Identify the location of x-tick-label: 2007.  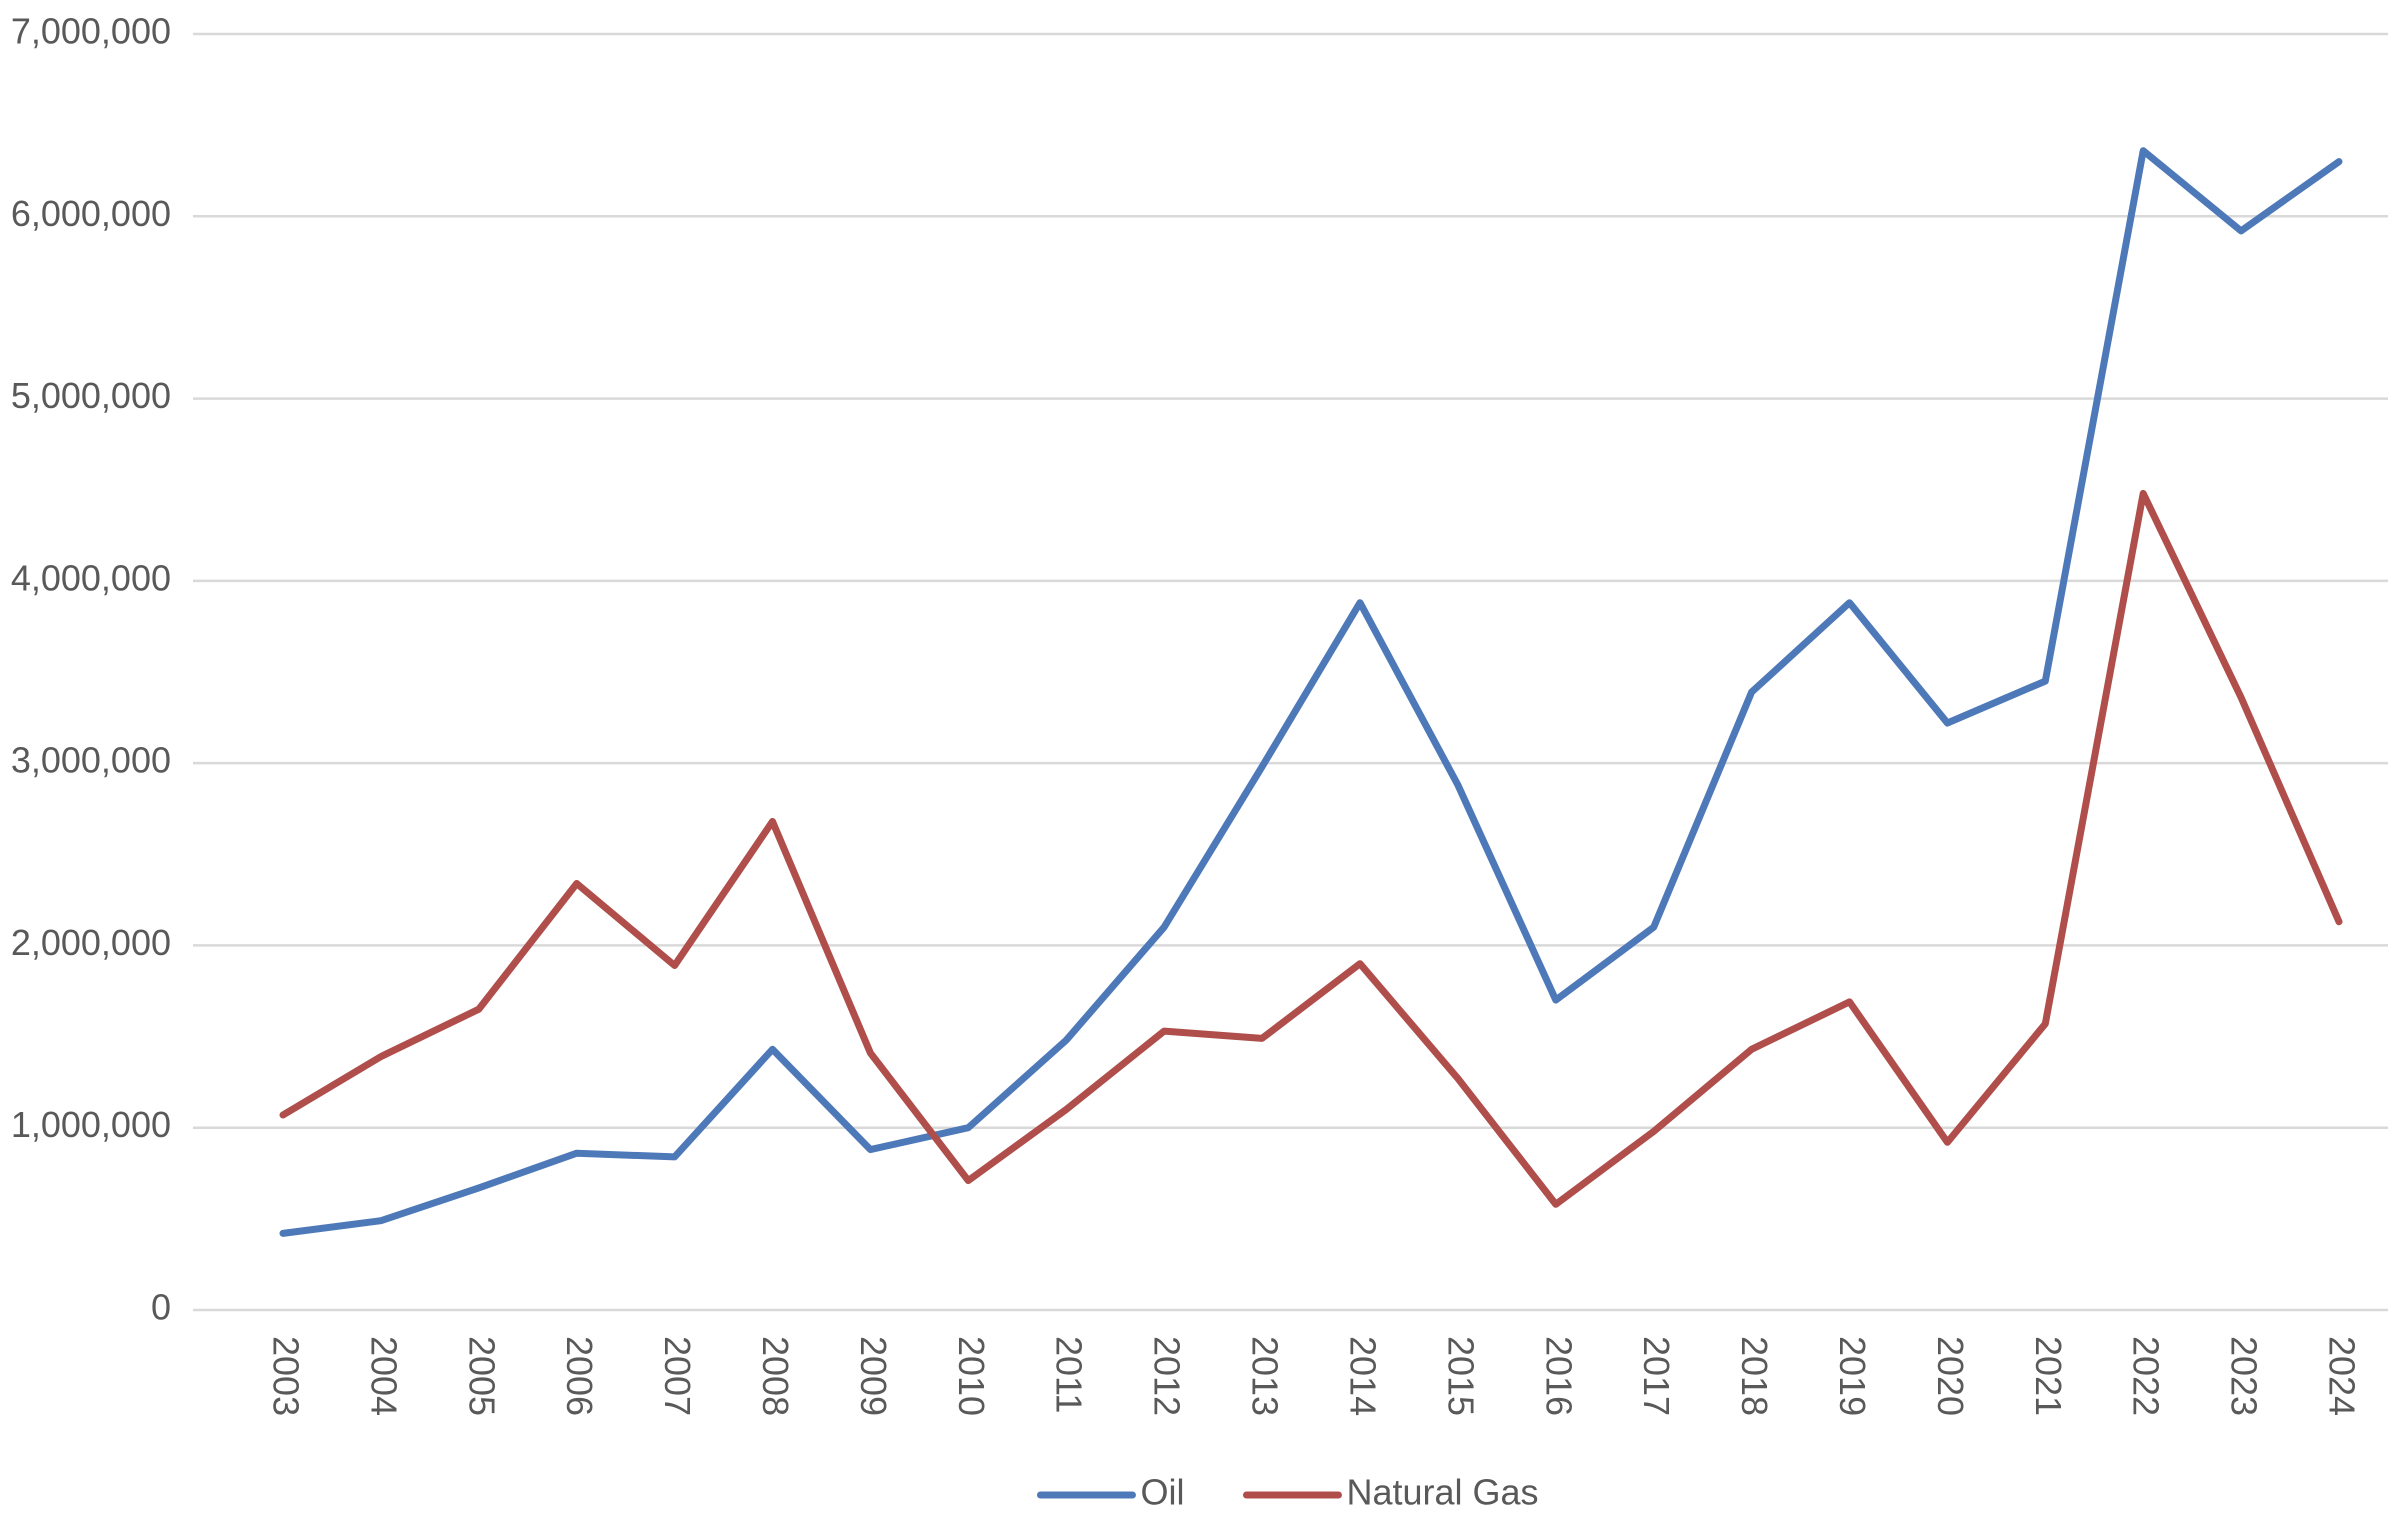
(677, 1376).